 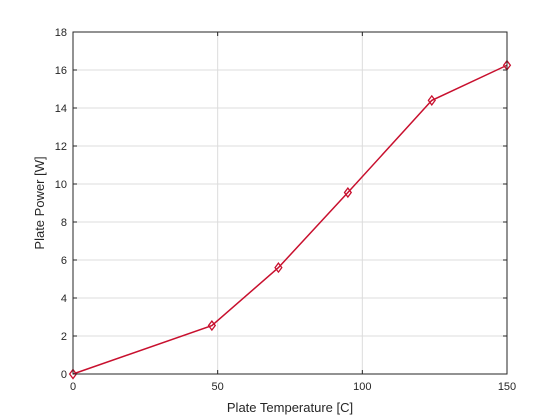 I want to click on y-tick-label: 0, so click(x=64, y=375).